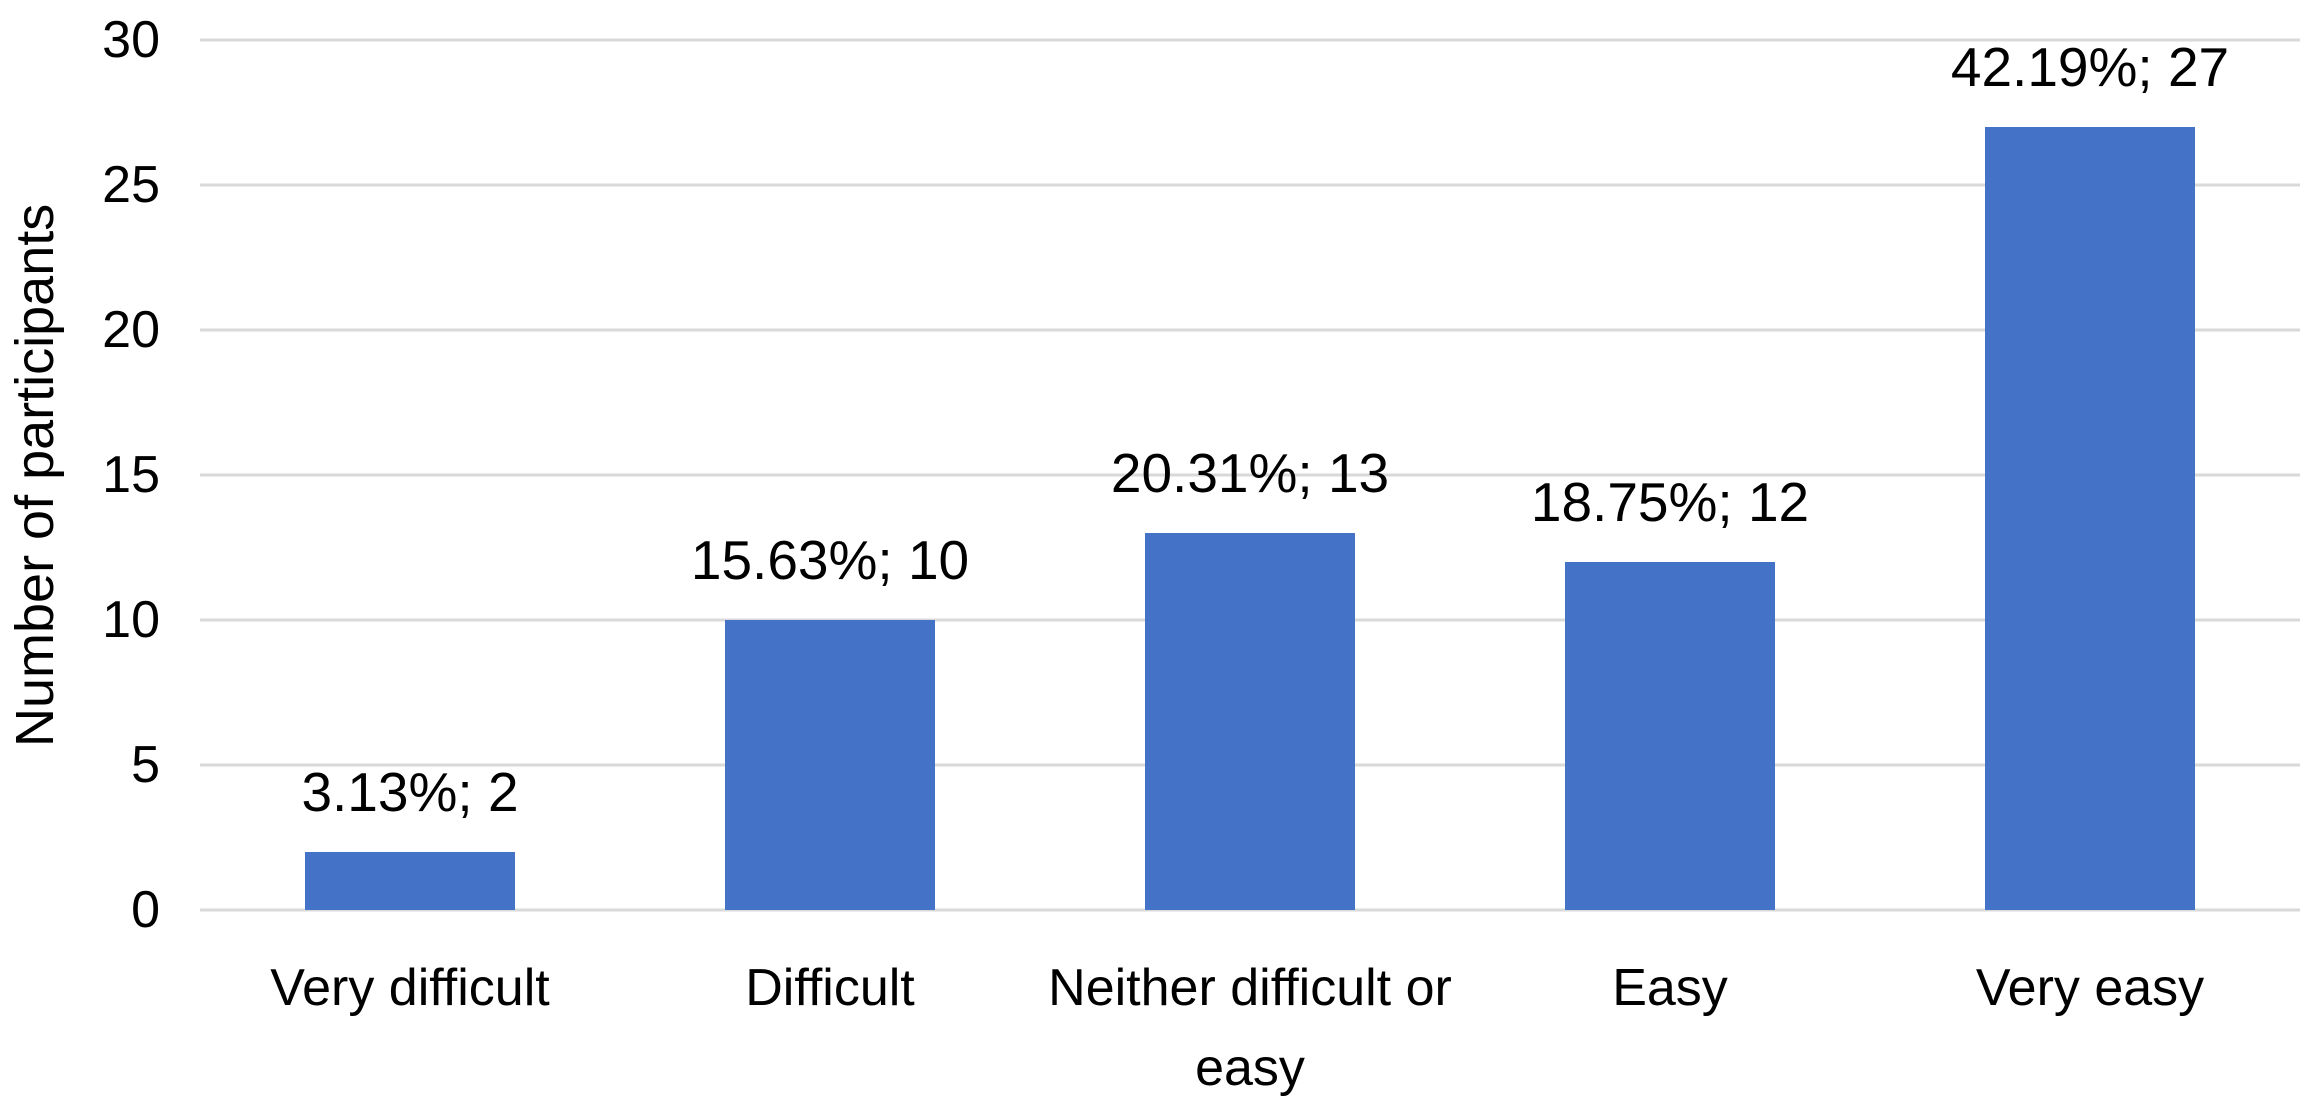  I want to click on bar-value-label: 42.19%; 27, so click(2090, 67).